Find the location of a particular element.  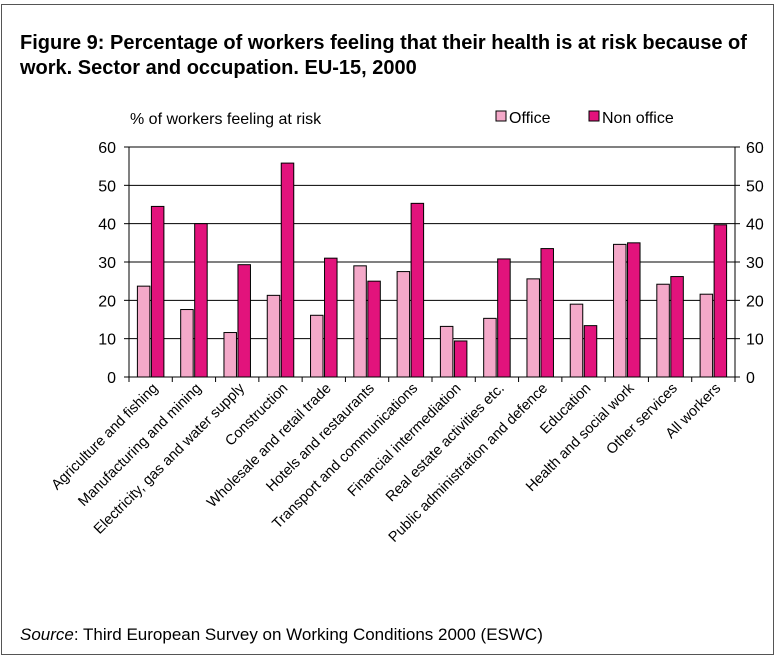

y-tick-label: 30 is located at coordinates (107, 263).